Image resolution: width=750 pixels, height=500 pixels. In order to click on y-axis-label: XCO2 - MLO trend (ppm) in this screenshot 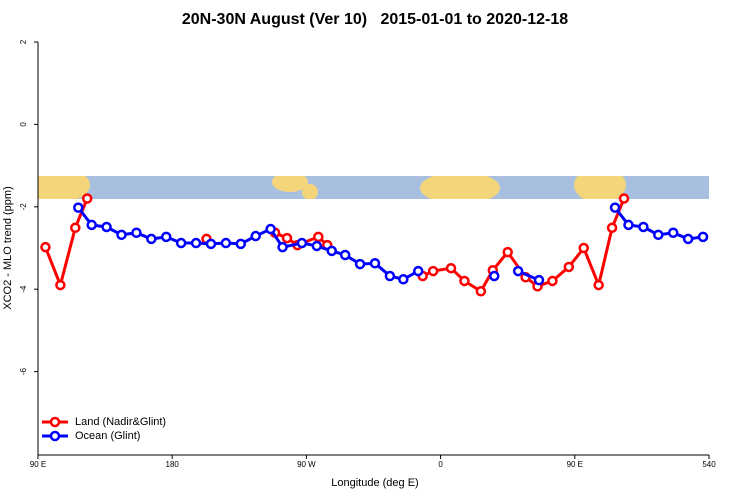, I will do `click(8, 247)`.